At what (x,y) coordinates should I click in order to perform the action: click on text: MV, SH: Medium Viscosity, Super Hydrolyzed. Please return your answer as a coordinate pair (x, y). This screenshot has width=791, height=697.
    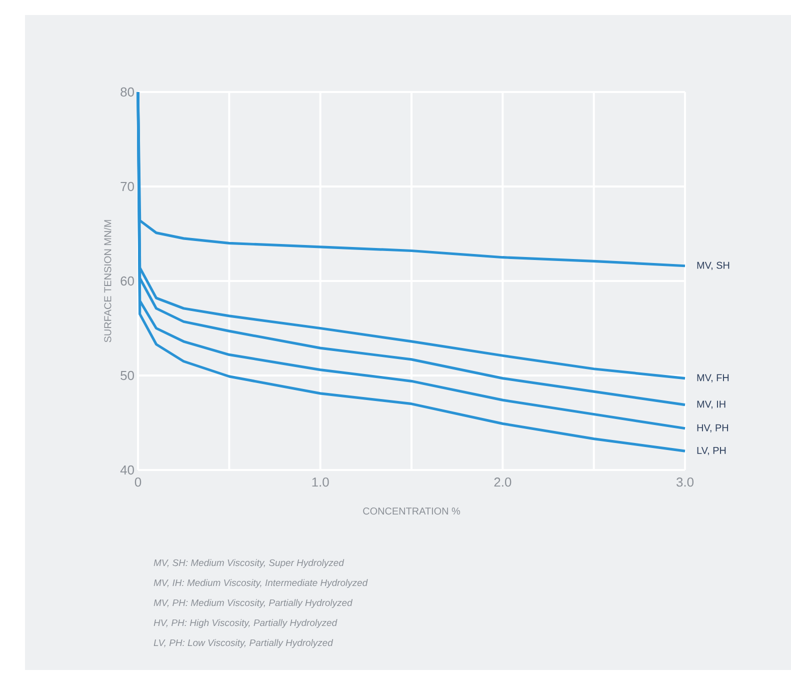
    Looking at the image, I should click on (249, 563).